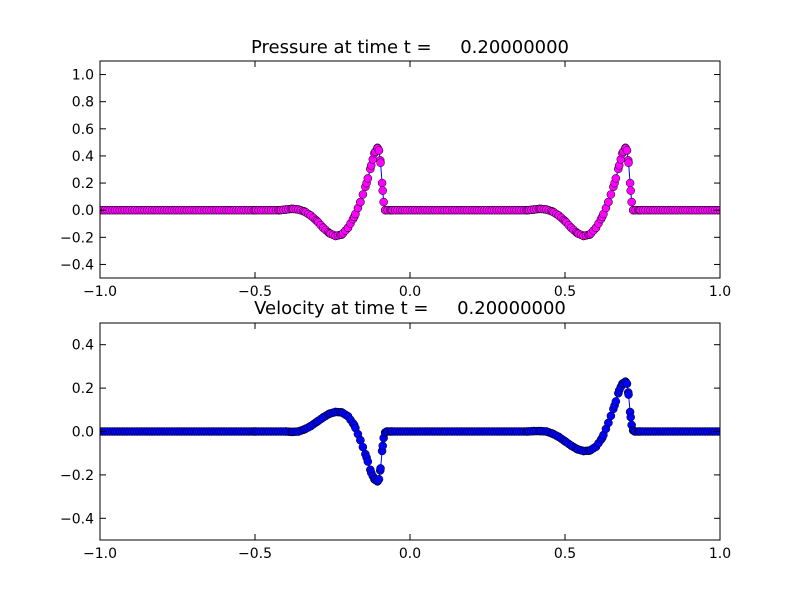  I want to click on pressure-ytick-label: 0.0, so click(83, 211).